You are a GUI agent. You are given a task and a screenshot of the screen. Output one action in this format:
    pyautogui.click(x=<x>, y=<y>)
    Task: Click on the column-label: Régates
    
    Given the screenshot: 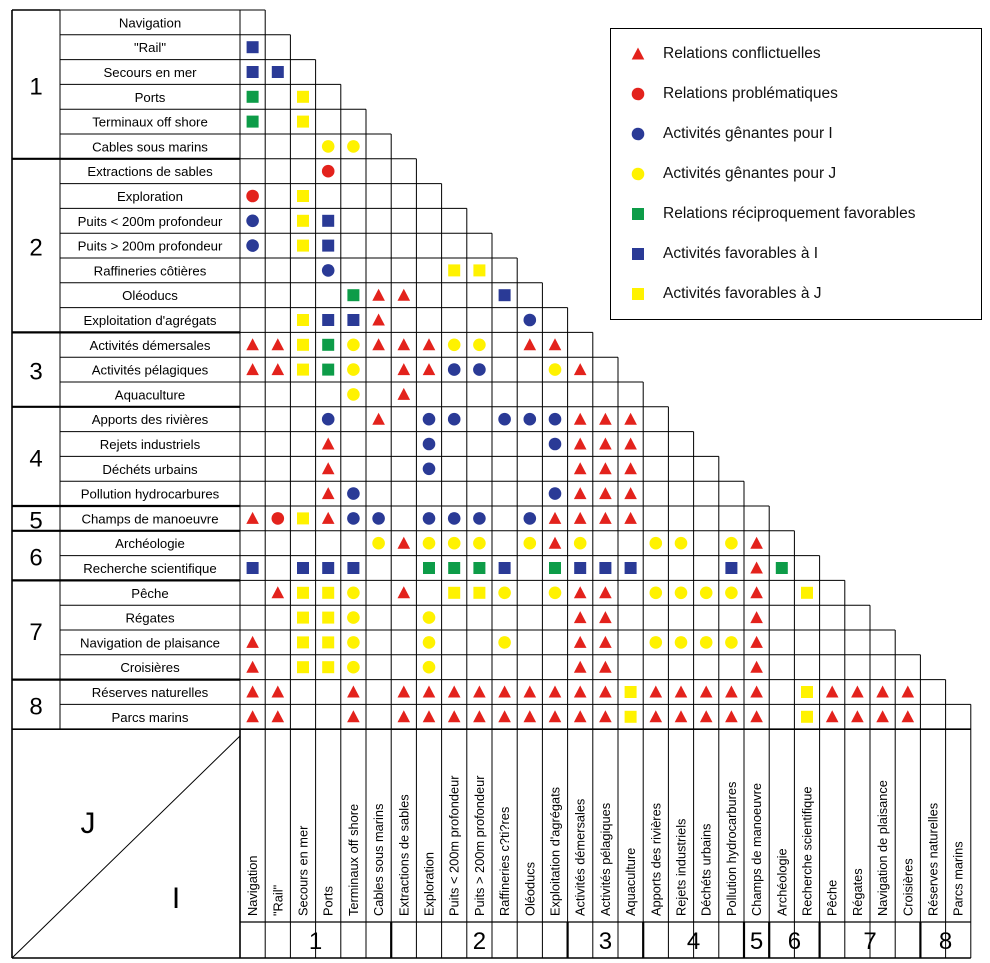 What is the action you would take?
    pyautogui.click(x=857, y=892)
    